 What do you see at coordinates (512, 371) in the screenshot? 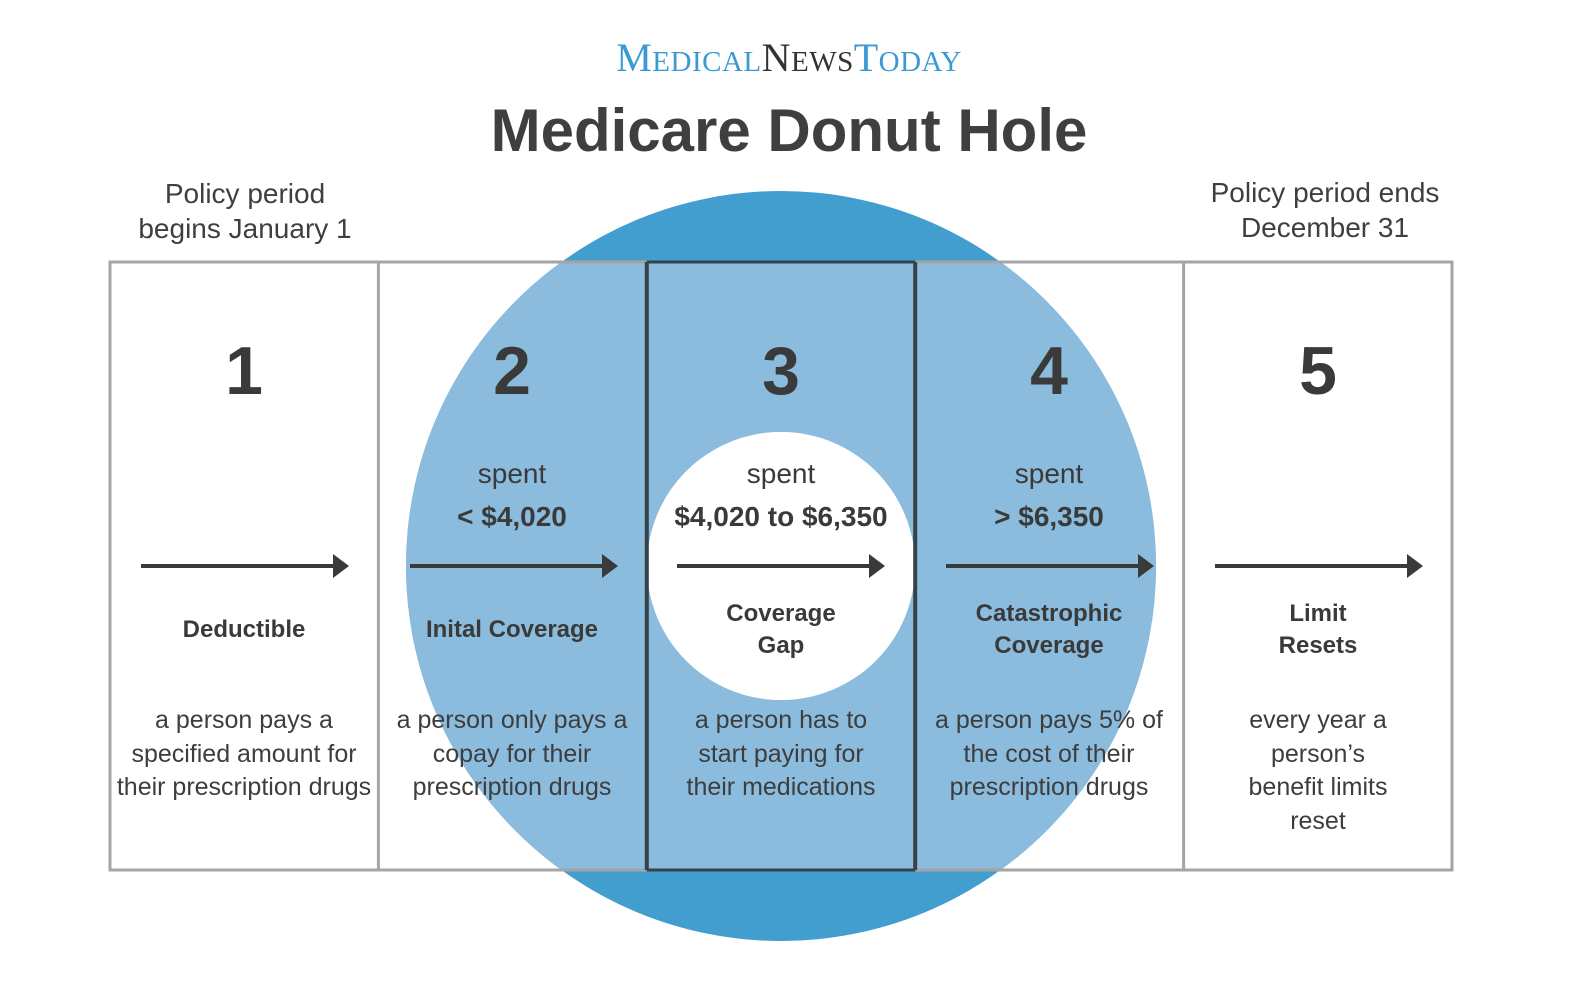
I see `stage-number: 2` at bounding box center [512, 371].